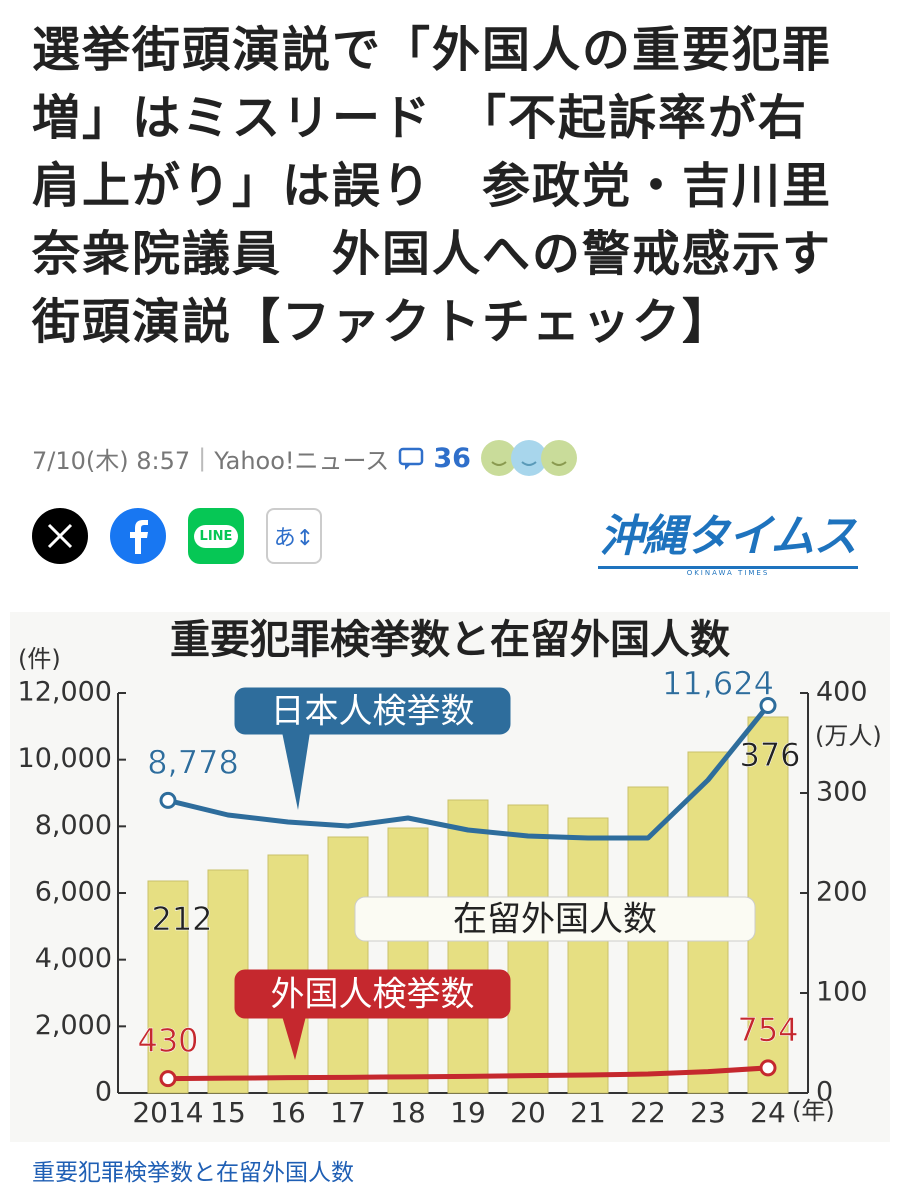  I want to click on y2-tick-label: 0, so click(824, 1092).